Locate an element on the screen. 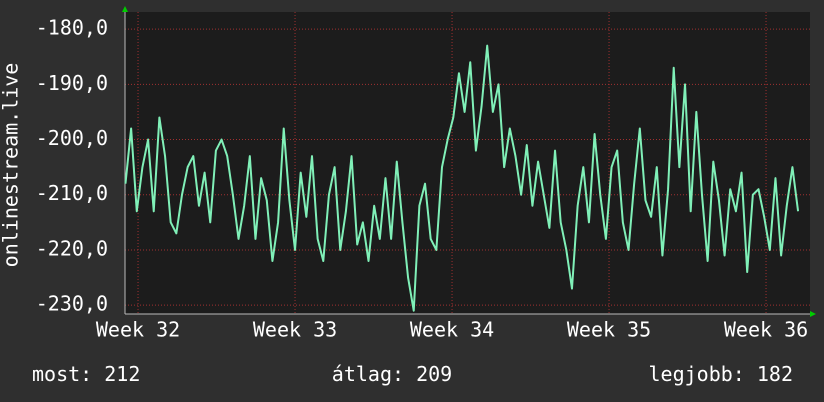  x-tick-label: Week 34 is located at coordinates (452, 330).